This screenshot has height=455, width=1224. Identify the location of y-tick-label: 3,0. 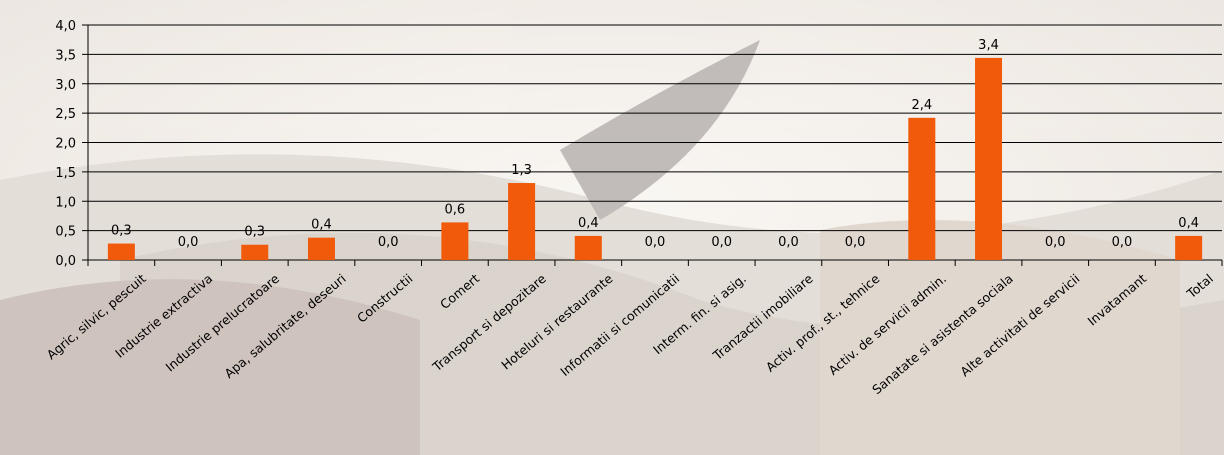
(65, 85).